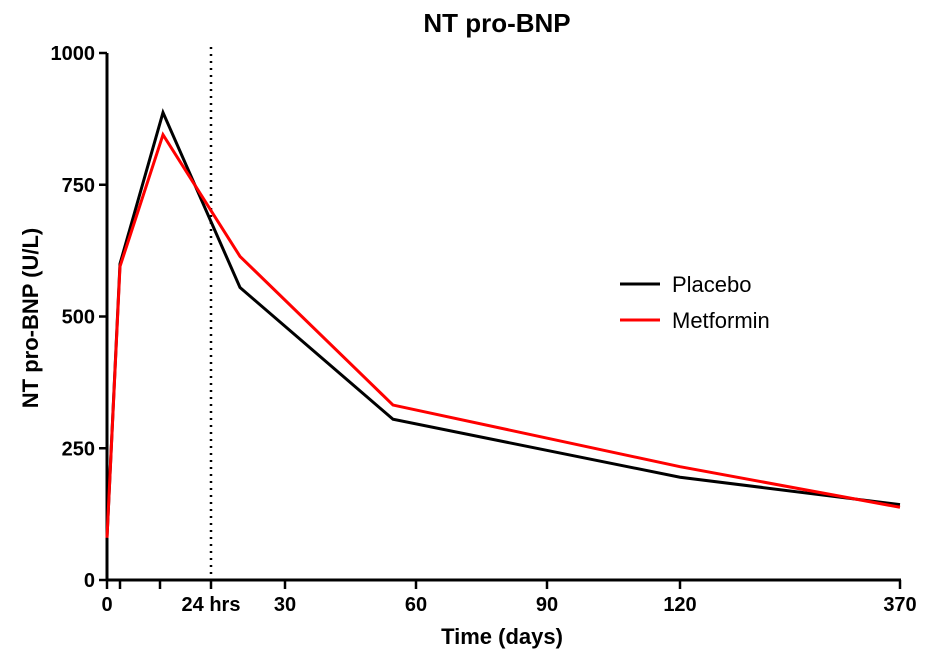 Image resolution: width=935 pixels, height=655 pixels. What do you see at coordinates (285, 605) in the screenshot?
I see `x-tick-label: 30` at bounding box center [285, 605].